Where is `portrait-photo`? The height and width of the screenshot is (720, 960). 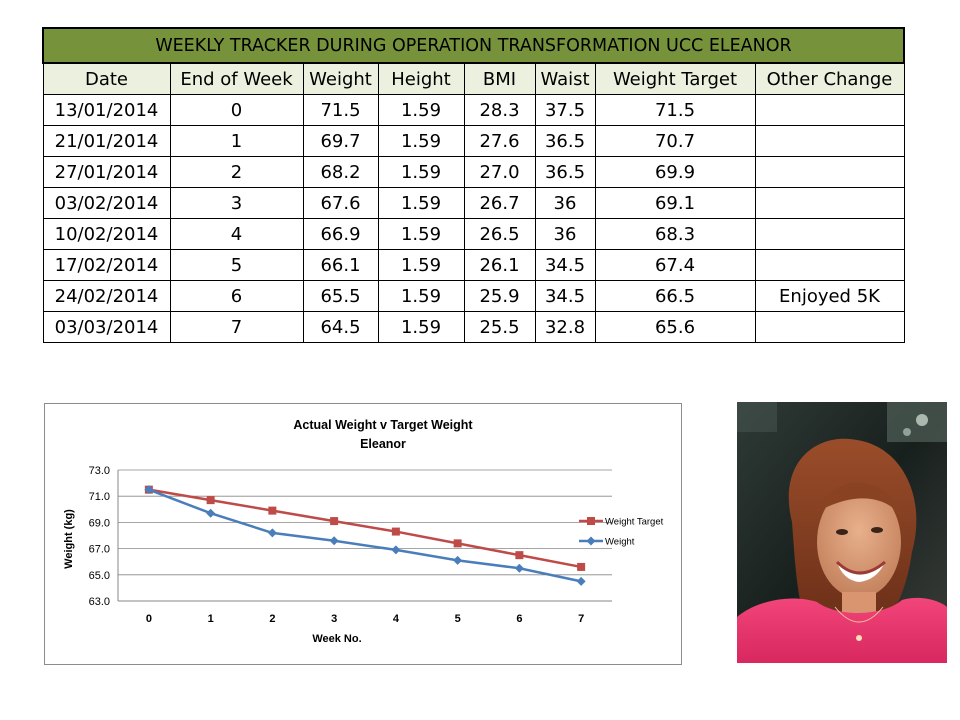 portrait-photo is located at coordinates (842, 532).